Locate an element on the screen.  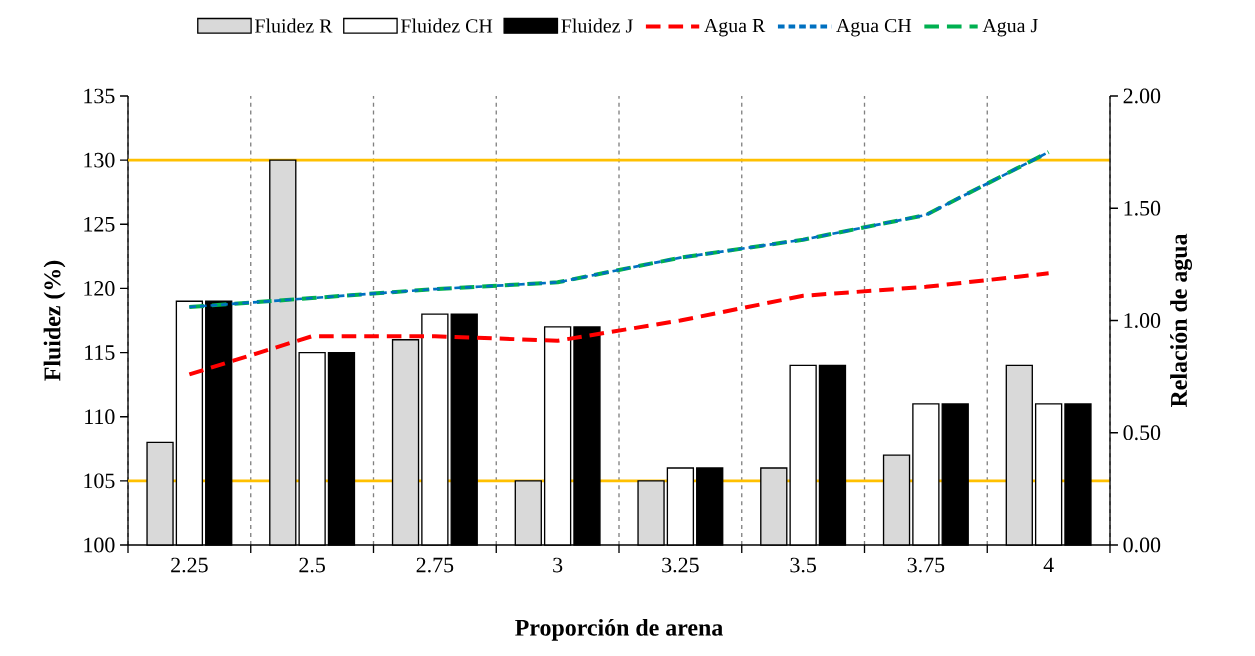
y-axis-title: Fluidez (%) is located at coordinates (54, 320).